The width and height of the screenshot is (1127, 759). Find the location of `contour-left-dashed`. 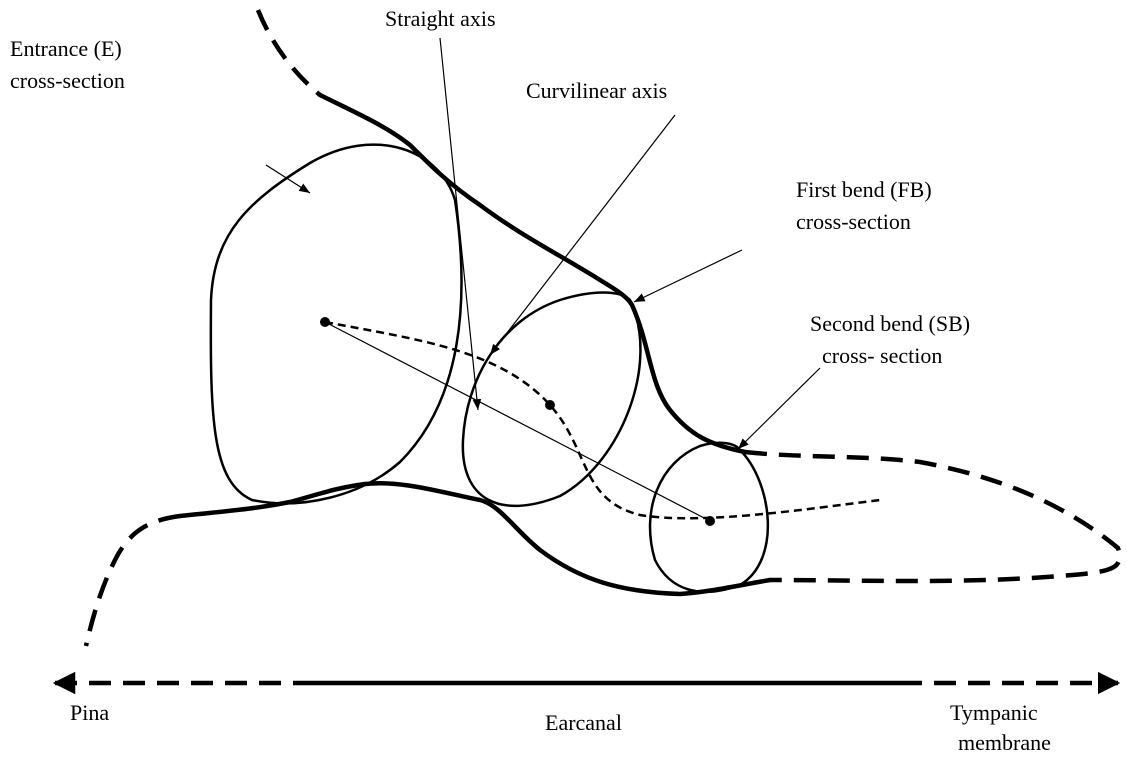

contour-left-dashed is located at coordinates (132, 580).